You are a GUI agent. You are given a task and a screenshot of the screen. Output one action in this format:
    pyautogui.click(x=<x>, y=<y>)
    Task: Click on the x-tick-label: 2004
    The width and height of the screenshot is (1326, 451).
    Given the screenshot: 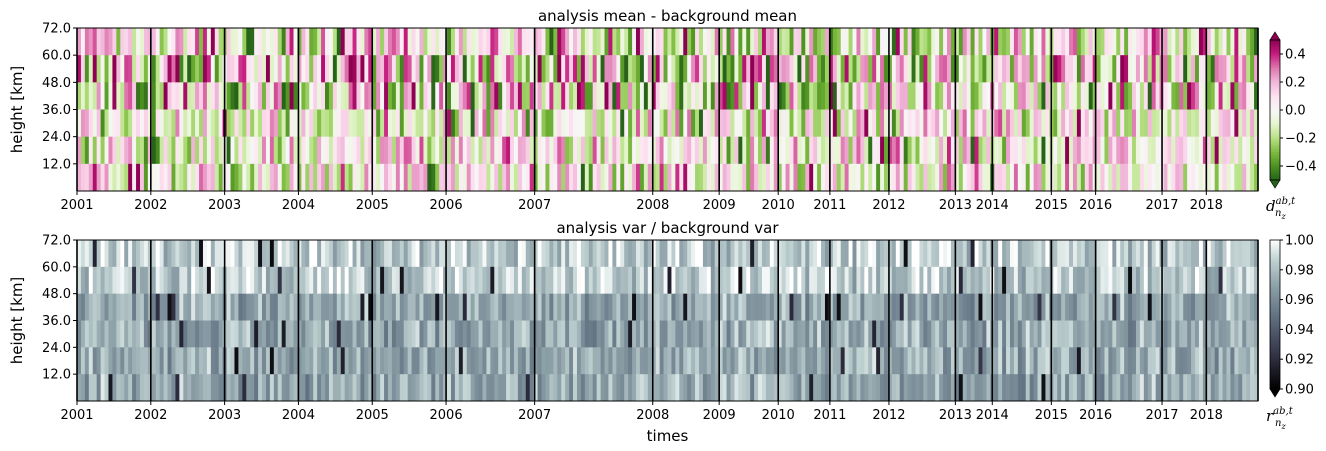 What is the action you would take?
    pyautogui.click(x=298, y=205)
    